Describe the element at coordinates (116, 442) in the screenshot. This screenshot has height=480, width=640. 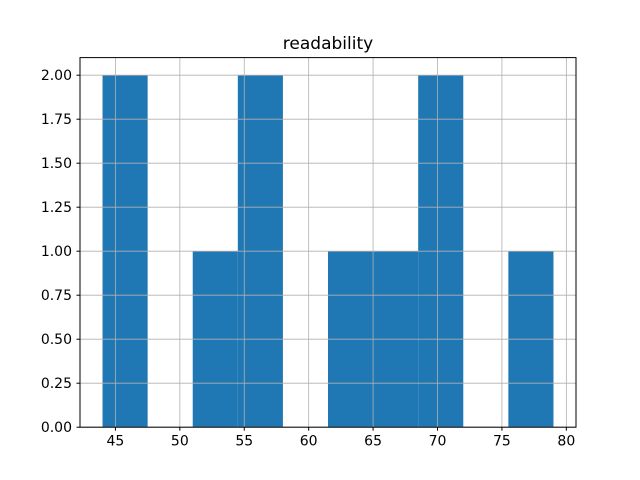
I see `x-tick-label: 45` at that location.